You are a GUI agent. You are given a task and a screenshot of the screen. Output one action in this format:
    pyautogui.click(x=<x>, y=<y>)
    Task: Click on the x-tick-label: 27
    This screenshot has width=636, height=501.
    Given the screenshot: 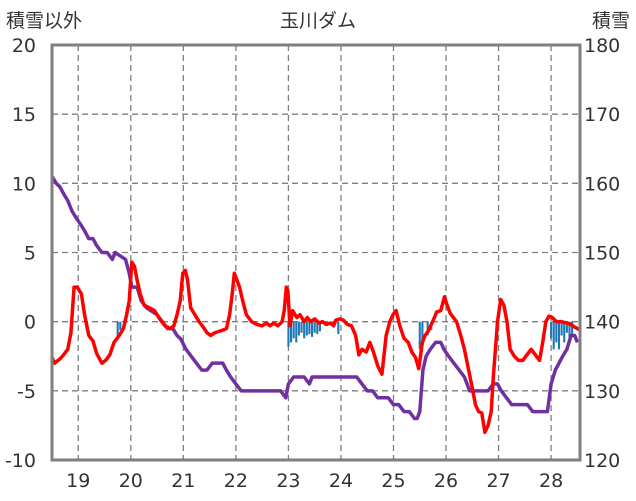 What is the action you would take?
    pyautogui.click(x=498, y=481)
    